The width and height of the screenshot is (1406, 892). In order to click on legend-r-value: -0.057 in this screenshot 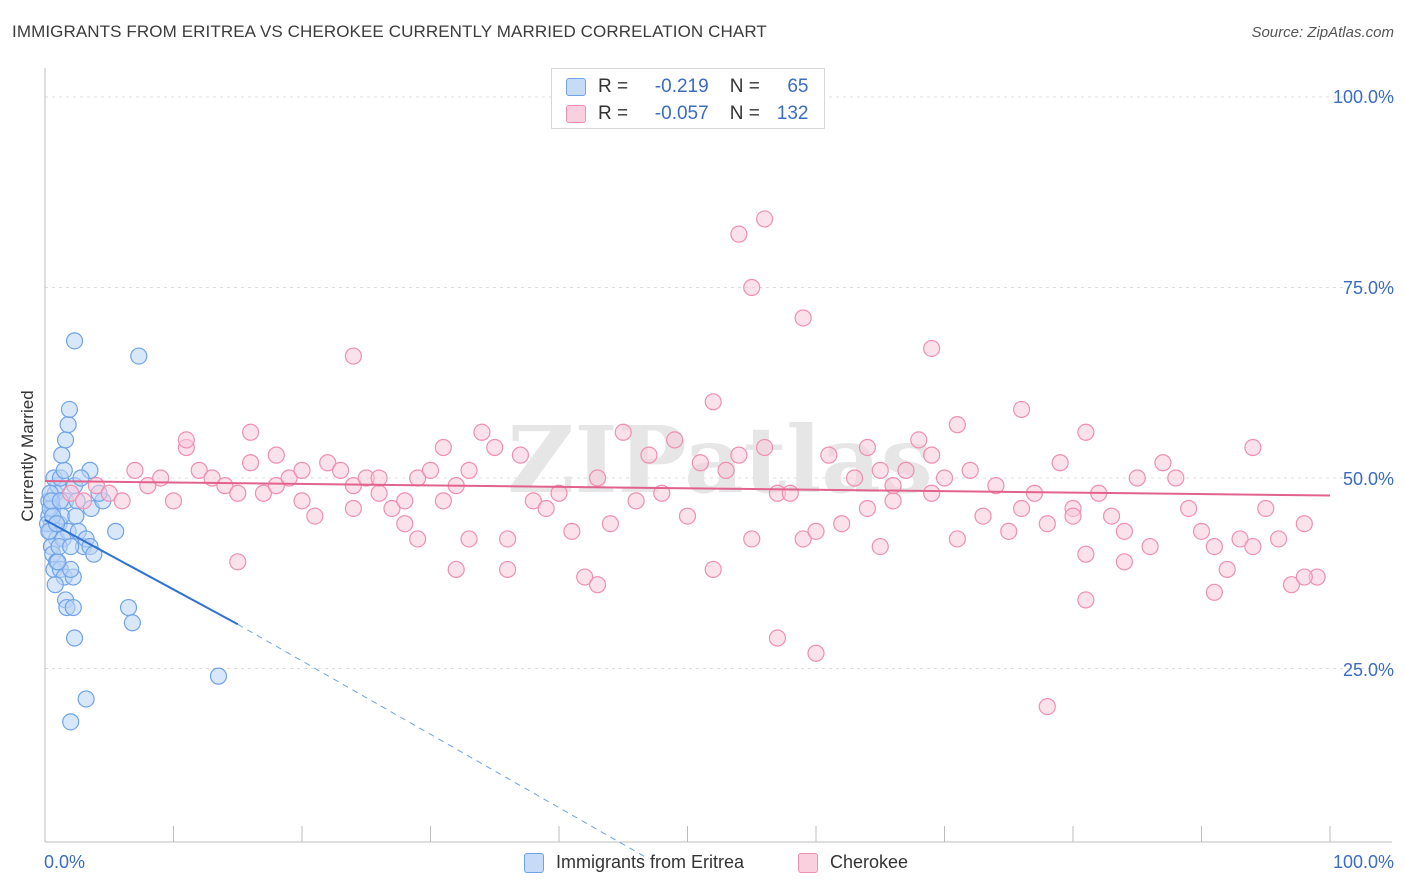, I will do `click(681, 113)`.